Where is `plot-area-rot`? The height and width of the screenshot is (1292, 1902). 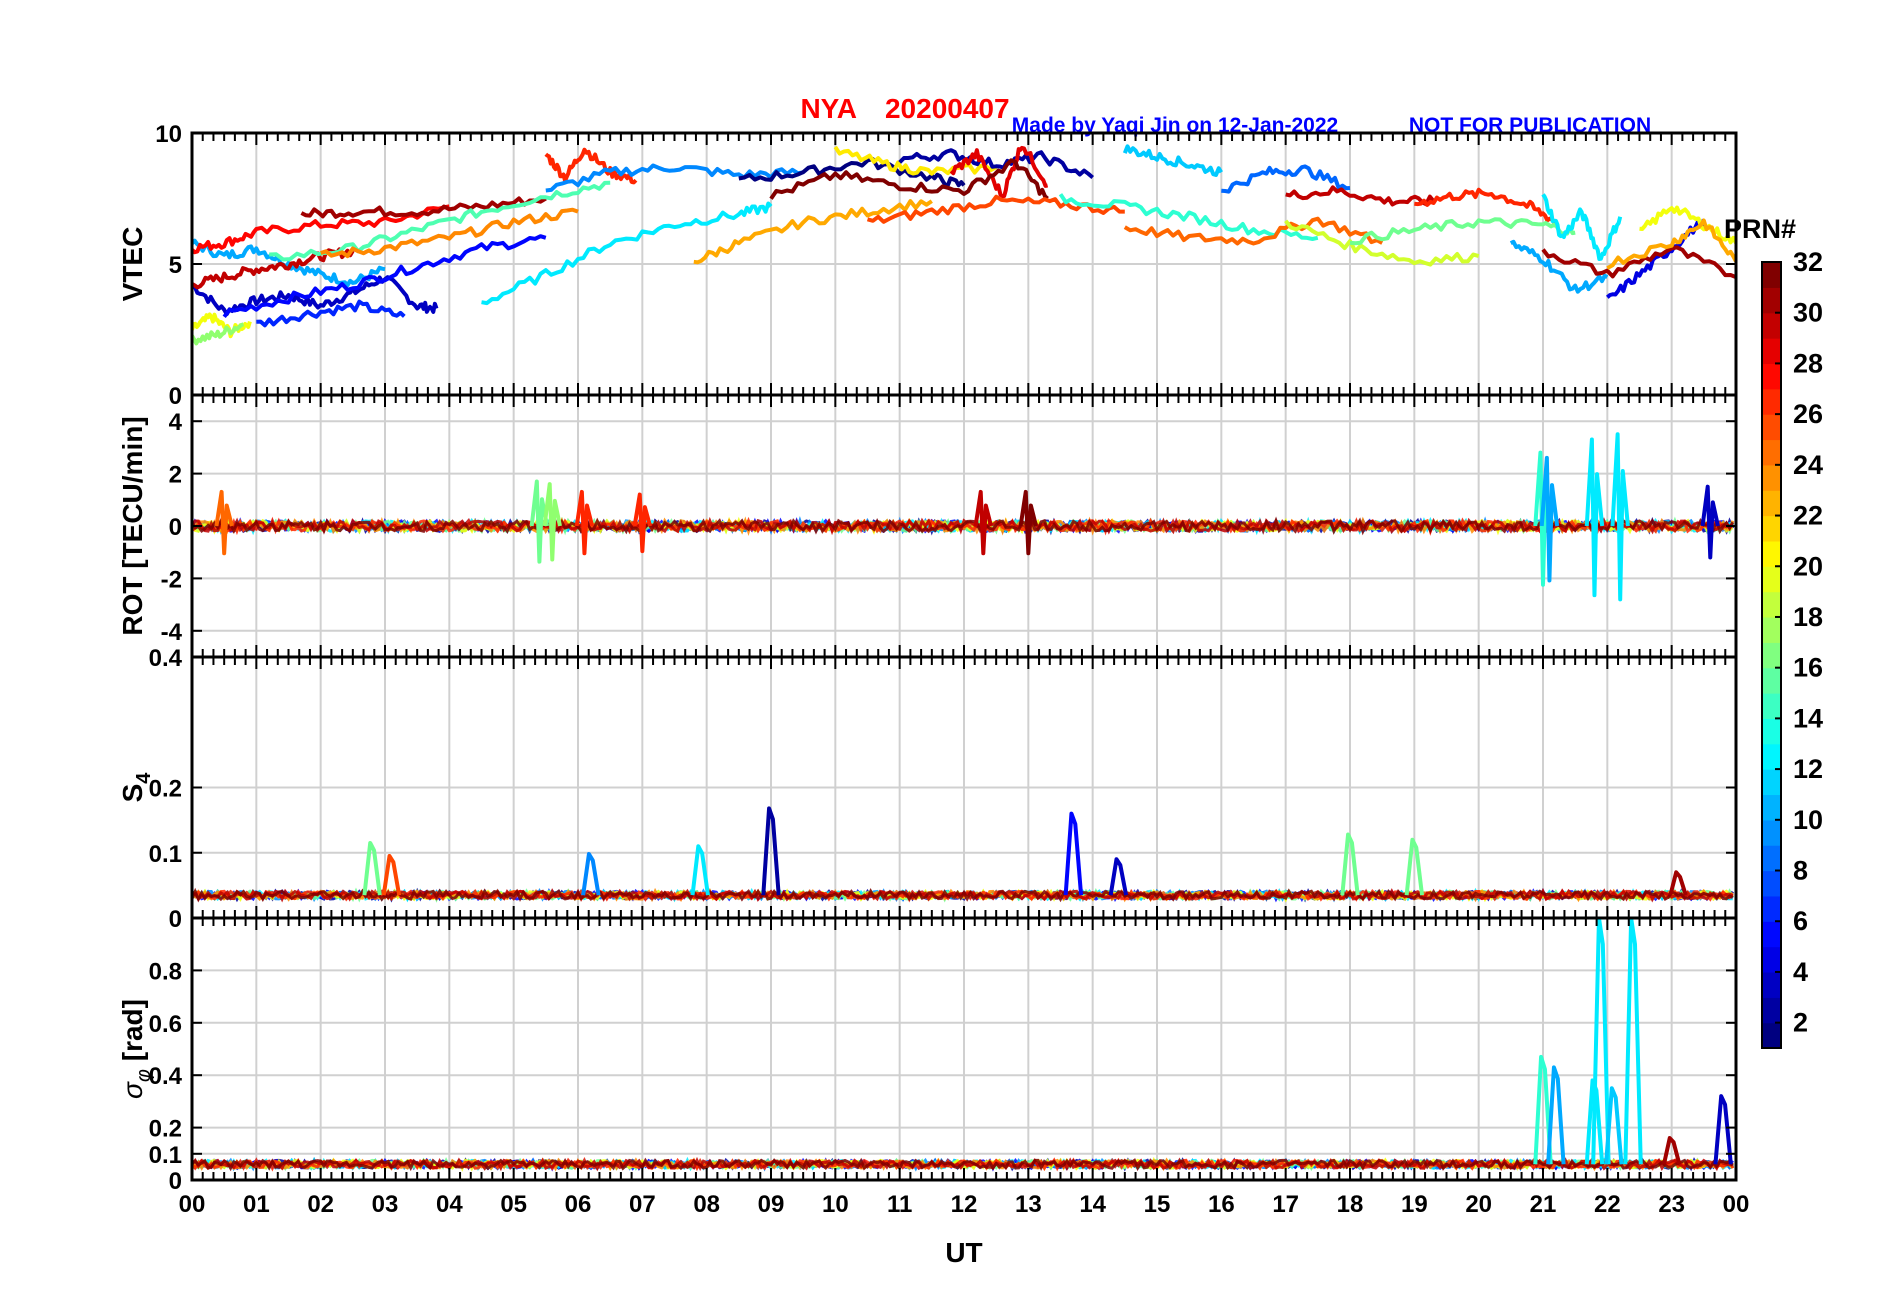
plot-area-rot is located at coordinates (963, 517).